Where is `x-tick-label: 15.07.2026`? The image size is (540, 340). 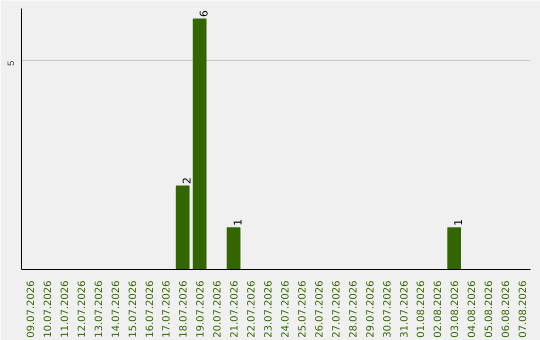
x-tick-label: 15.07.2026 is located at coordinates (133, 309).